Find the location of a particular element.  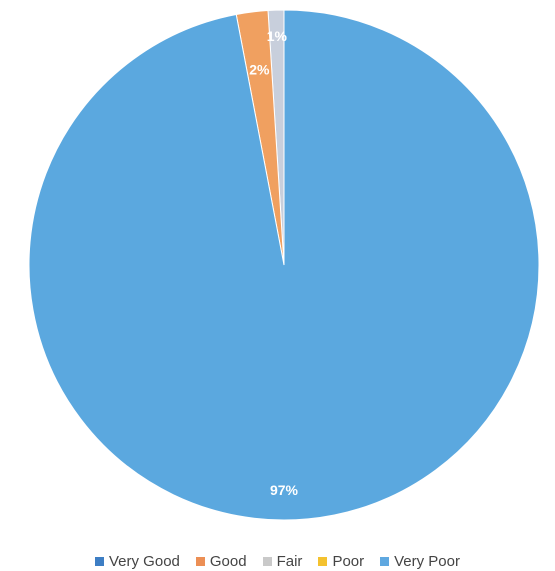

data-label-very-good: 97% is located at coordinates (284, 490).